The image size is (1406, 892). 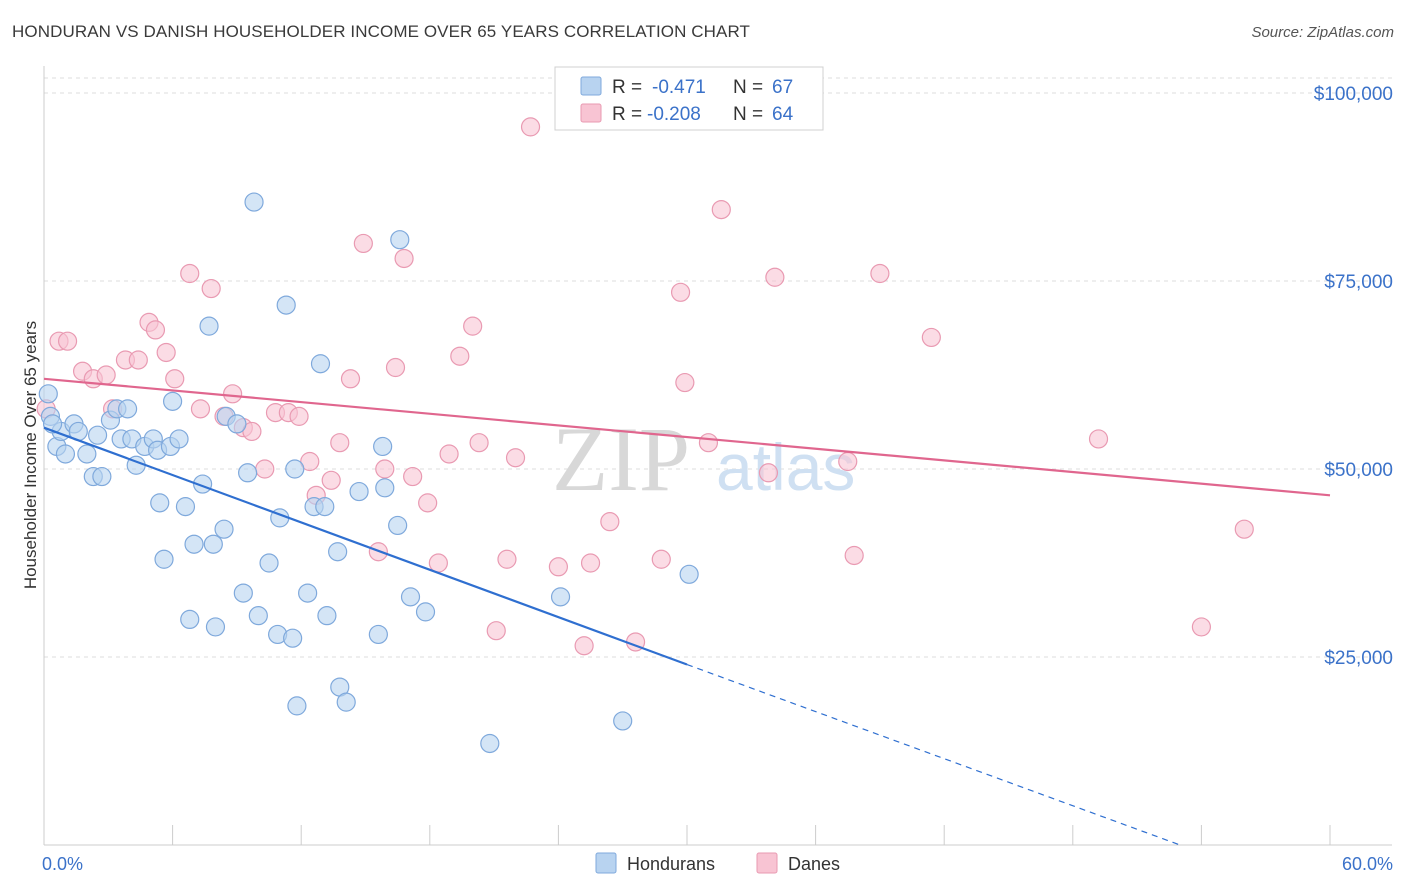 What do you see at coordinates (606, 863) in the screenshot?
I see `hondurans-legend-swatch` at bounding box center [606, 863].